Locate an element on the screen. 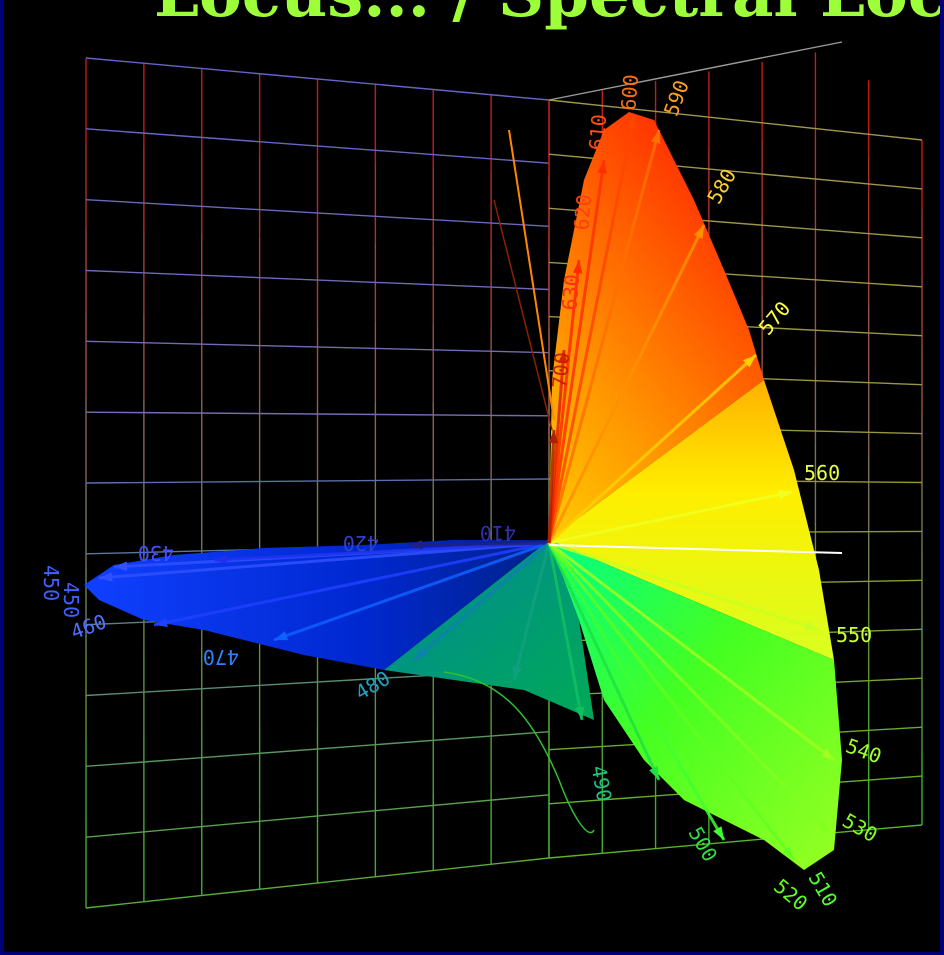  green-fan-surface is located at coordinates (695, 705).